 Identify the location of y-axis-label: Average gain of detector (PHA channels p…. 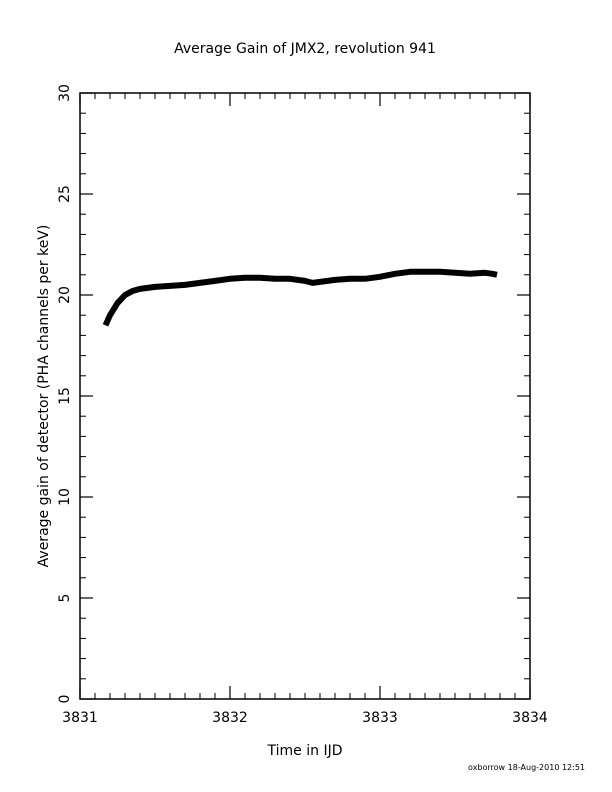
(44, 396).